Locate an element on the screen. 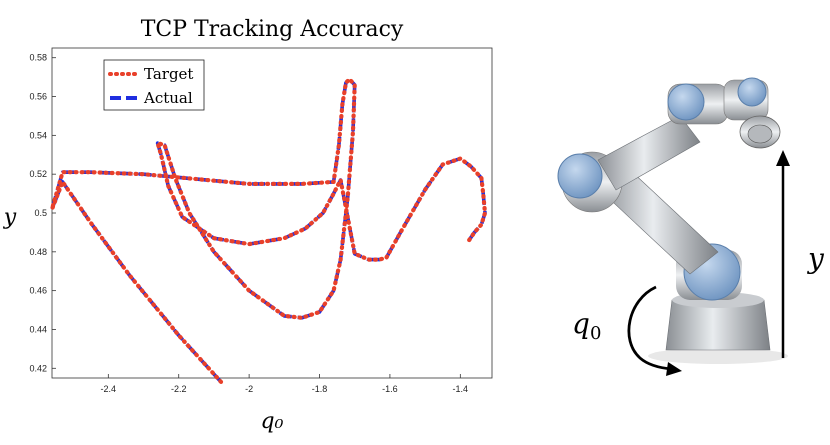  y-tick-label: 0.48 is located at coordinates (38, 252).